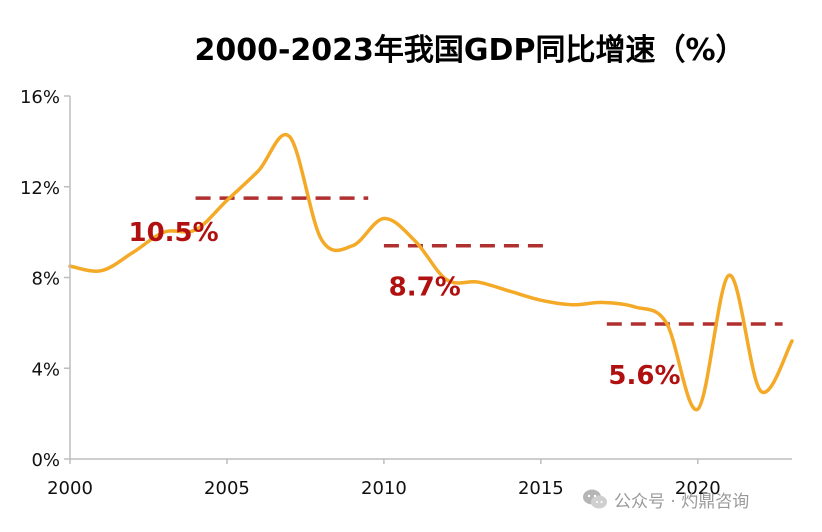  I want to click on y-tick-label: 16%, so click(40, 97).